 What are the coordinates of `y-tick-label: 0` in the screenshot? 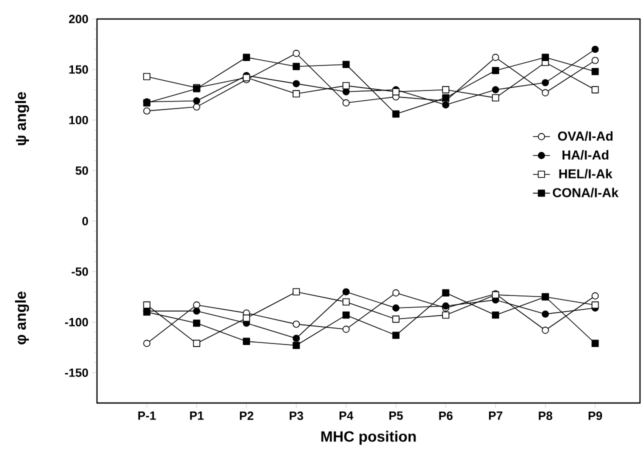 It's located at (85, 221).